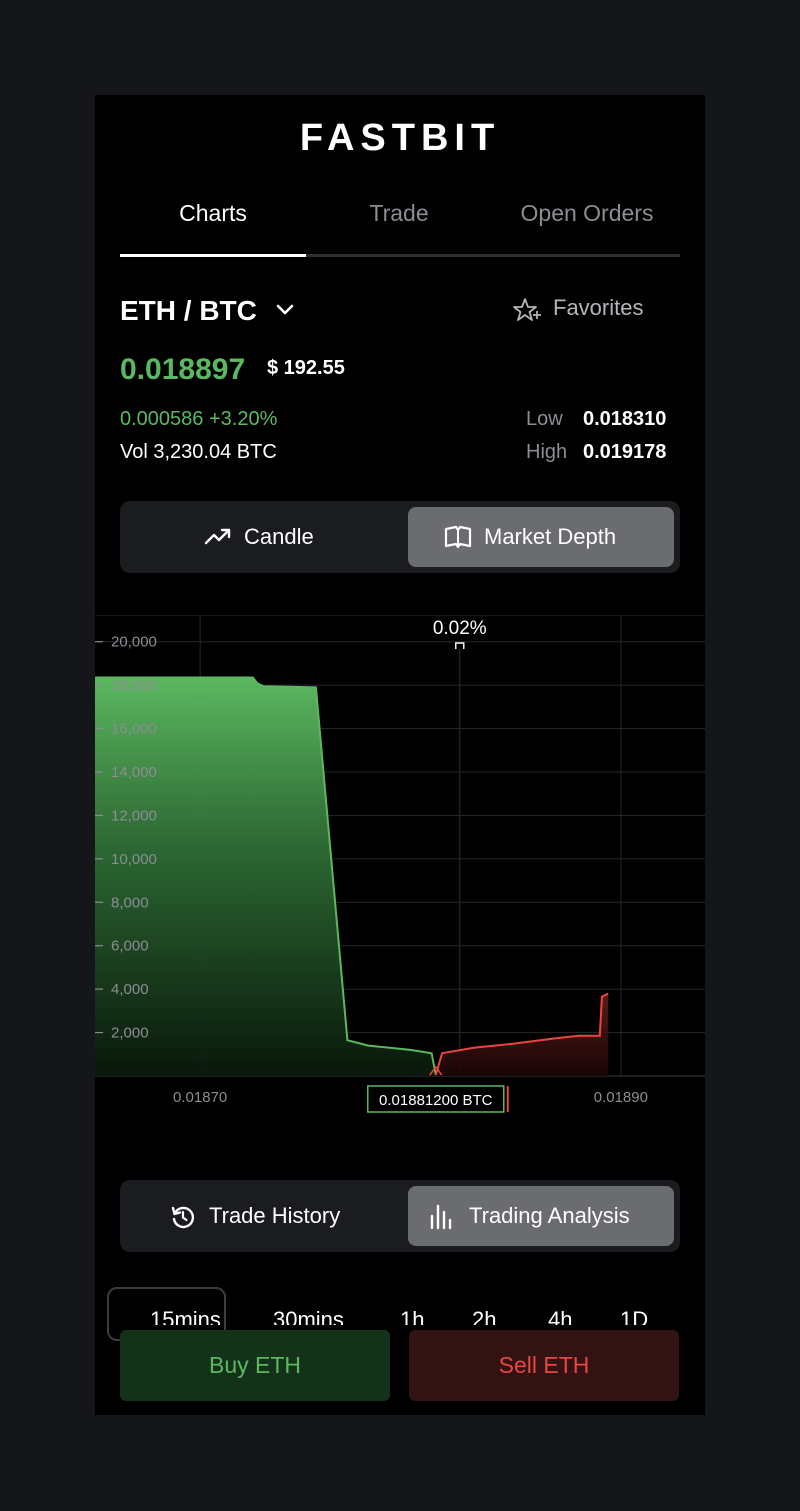 The height and width of the screenshot is (1511, 800). Describe the element at coordinates (200, 1097) in the screenshot. I see `x-tick-label: 0.01870` at that location.